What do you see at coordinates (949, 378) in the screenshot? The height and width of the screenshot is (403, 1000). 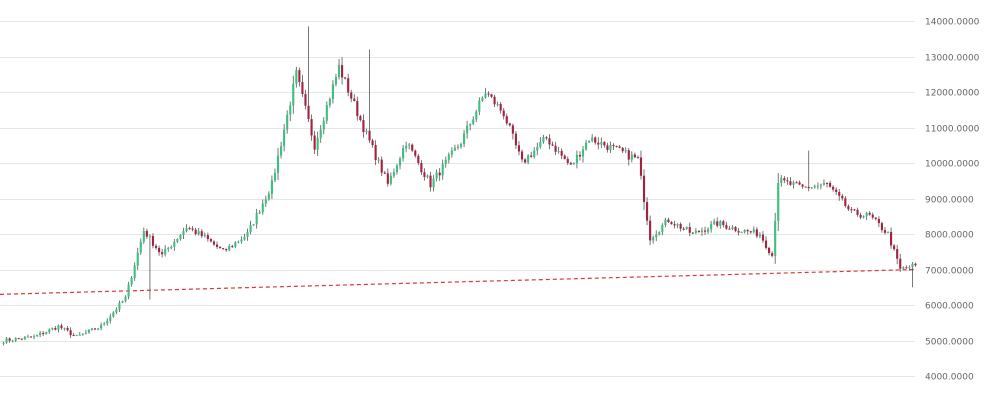 I see `y-tick-label: 4000.0000` at bounding box center [949, 378].